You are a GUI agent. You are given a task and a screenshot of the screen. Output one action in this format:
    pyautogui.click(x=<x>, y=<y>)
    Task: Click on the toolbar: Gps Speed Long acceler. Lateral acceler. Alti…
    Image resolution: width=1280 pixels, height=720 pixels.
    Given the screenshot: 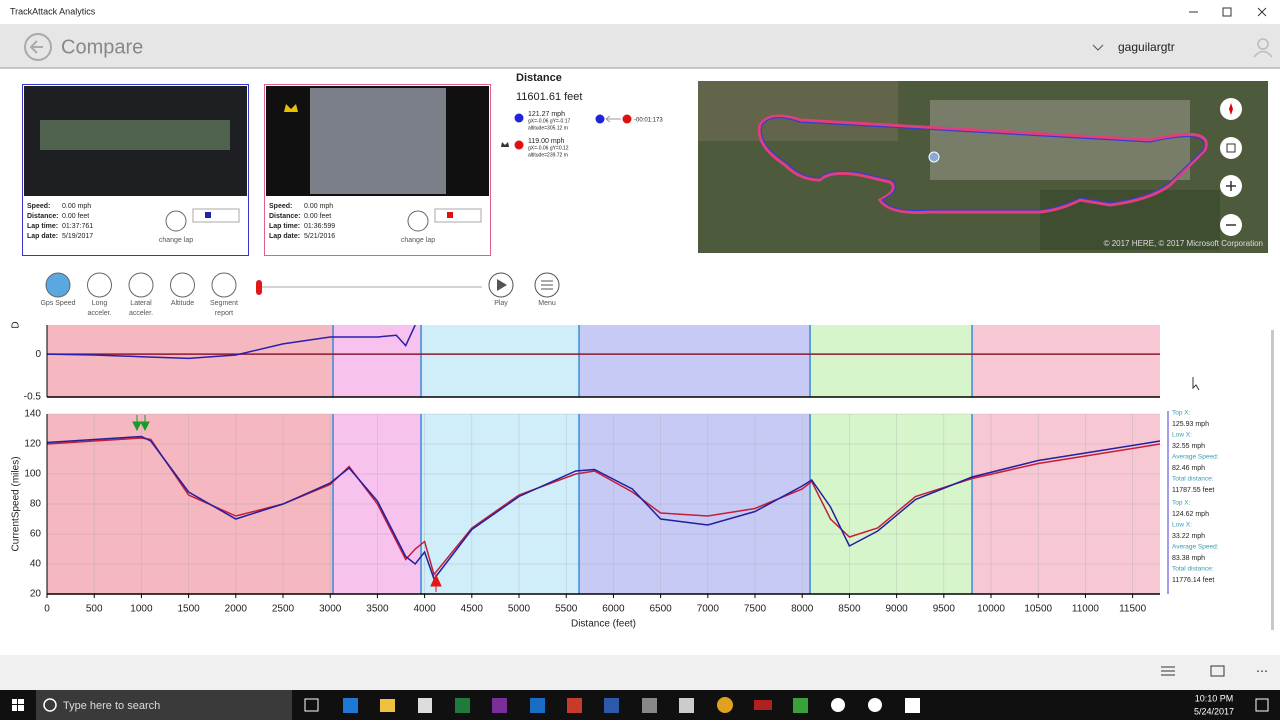 What is the action you would take?
    pyautogui.click(x=139, y=294)
    